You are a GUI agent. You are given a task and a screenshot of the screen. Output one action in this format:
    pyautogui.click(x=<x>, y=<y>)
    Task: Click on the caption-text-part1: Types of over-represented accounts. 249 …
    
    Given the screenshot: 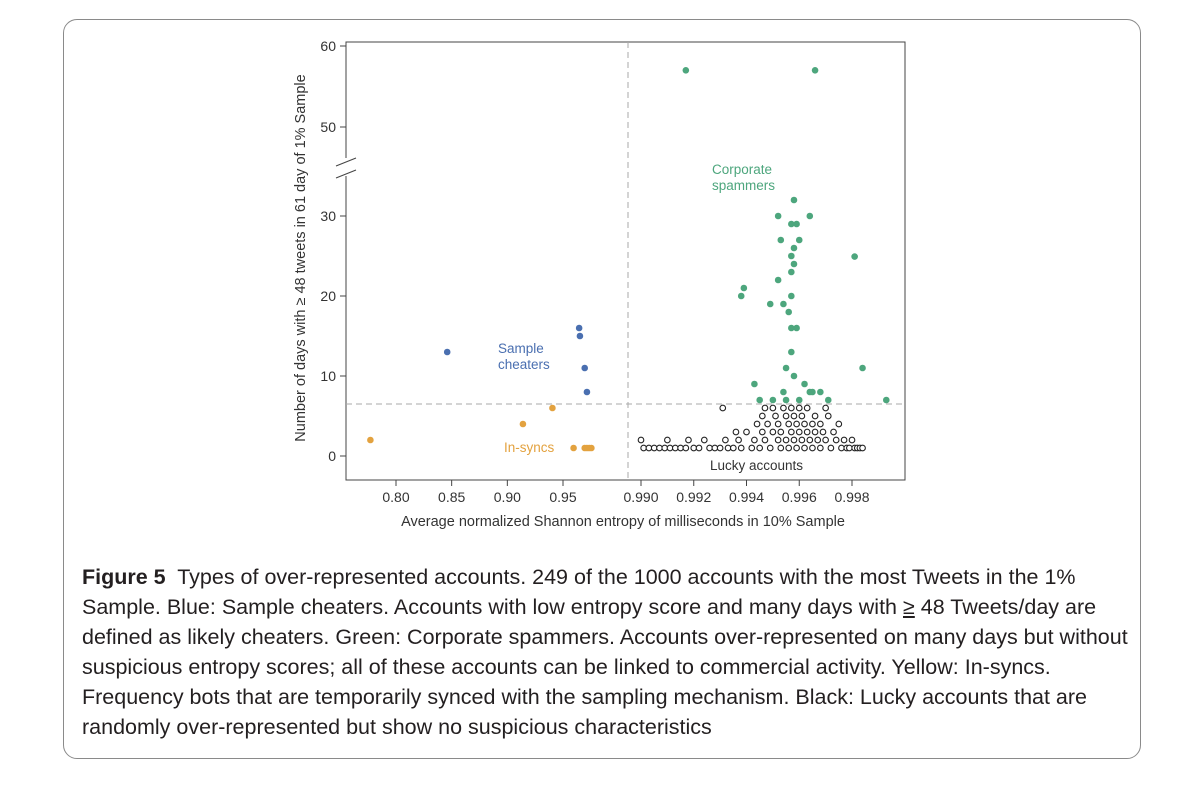 What is the action you would take?
    pyautogui.click(x=579, y=592)
    